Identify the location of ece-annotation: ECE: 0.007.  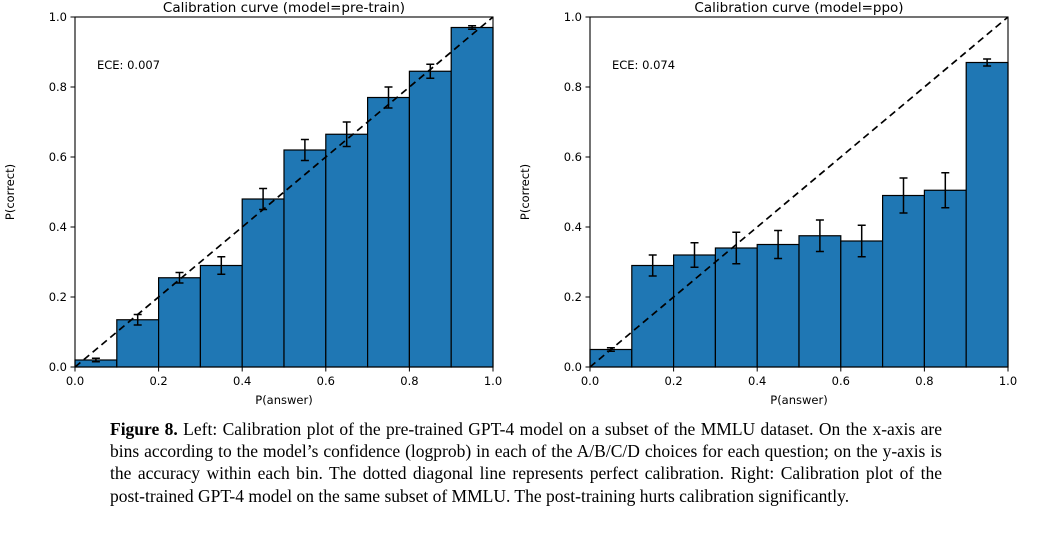
(128, 65).